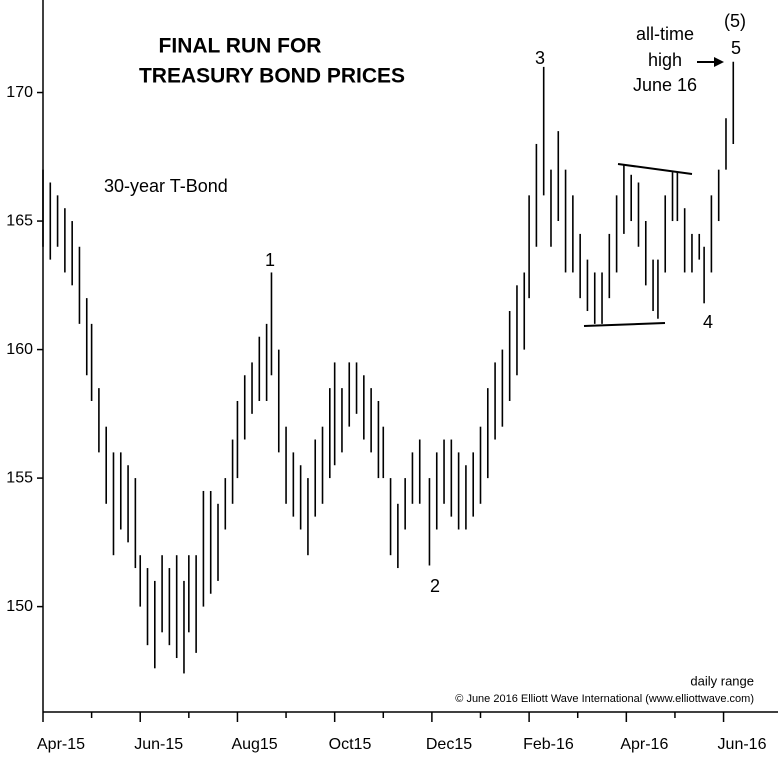 The width and height of the screenshot is (778, 758). What do you see at coordinates (435, 586) in the screenshot?
I see `annotation: 2` at bounding box center [435, 586].